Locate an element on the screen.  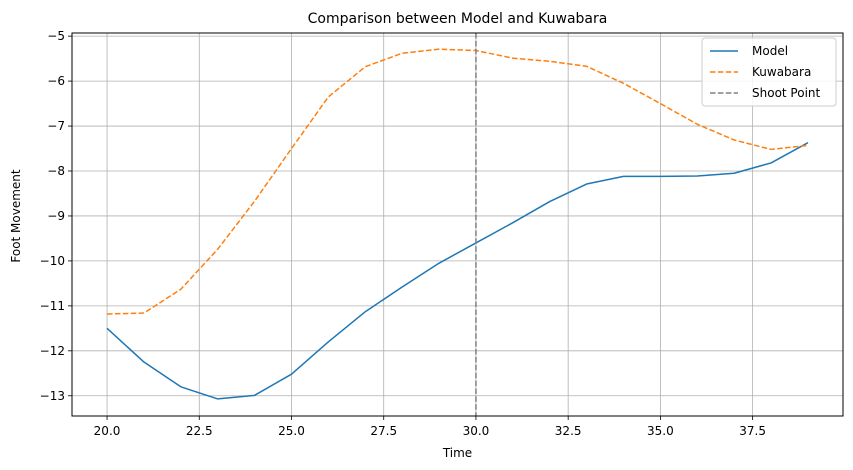
x-tick-label: 37.5 is located at coordinates (752, 431).